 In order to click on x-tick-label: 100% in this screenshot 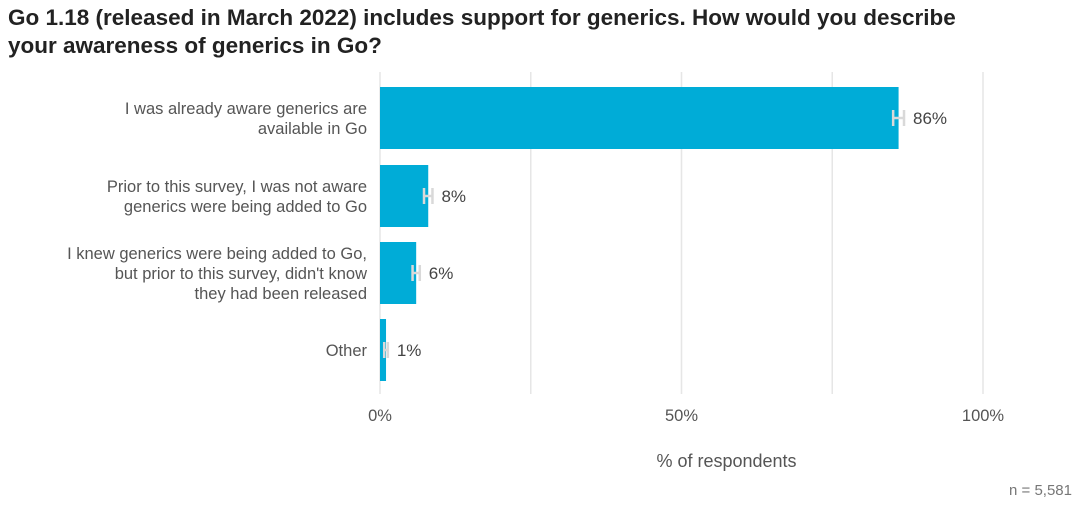, I will do `click(983, 416)`.